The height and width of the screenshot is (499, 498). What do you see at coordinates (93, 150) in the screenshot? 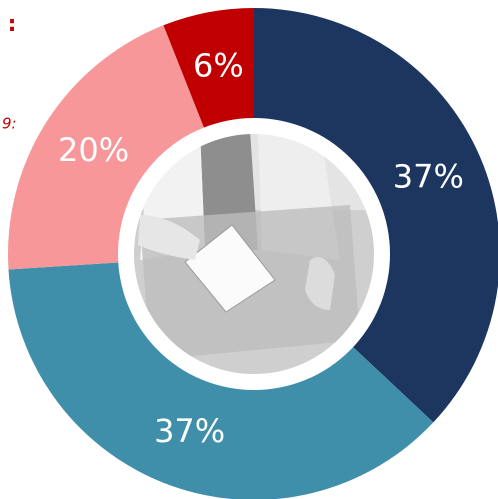
I see `data-label: 20%` at bounding box center [93, 150].